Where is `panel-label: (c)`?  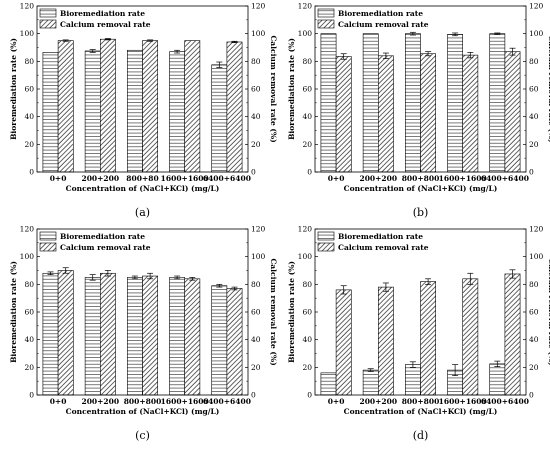 panel-label: (c) is located at coordinates (142, 435).